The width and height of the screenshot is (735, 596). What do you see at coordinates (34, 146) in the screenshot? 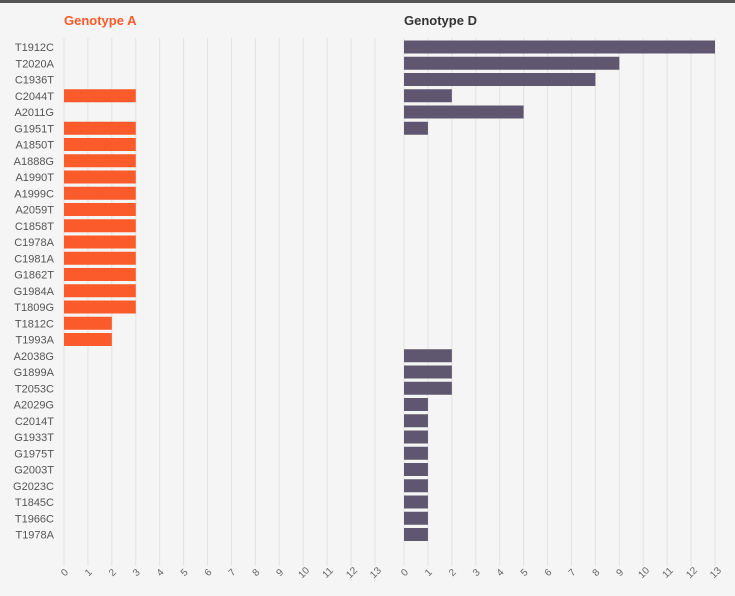
I see `category-label: A1850T` at bounding box center [34, 146].